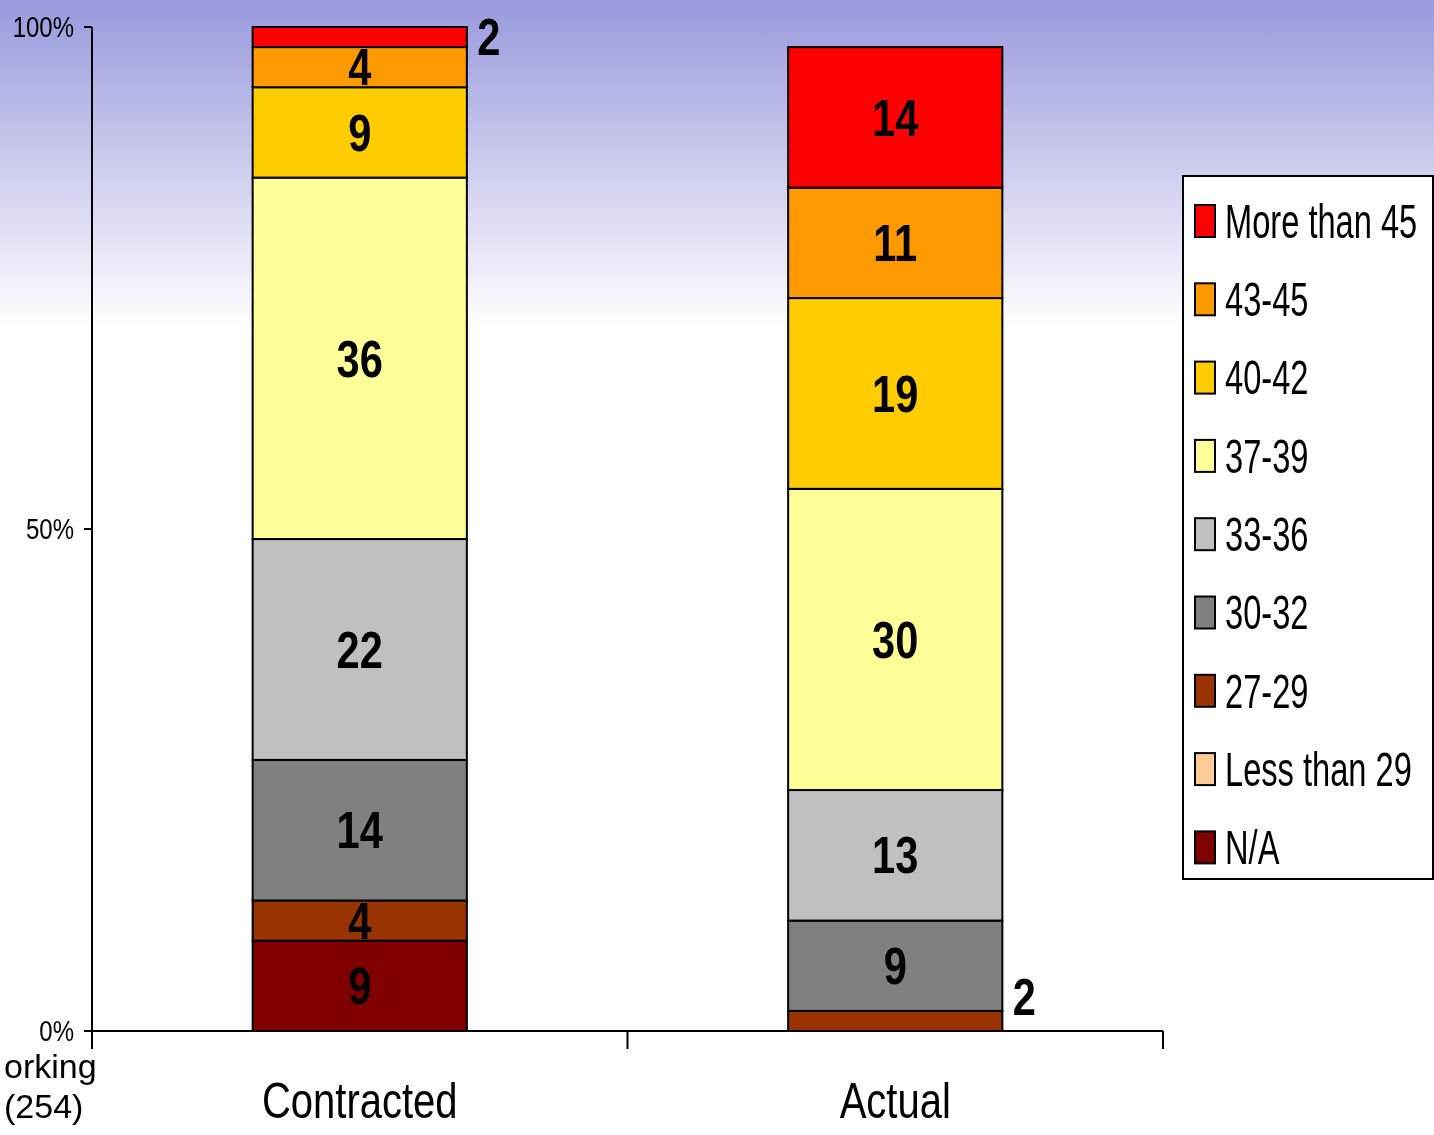 This screenshot has width=1434, height=1135. Describe the element at coordinates (359, 649) in the screenshot. I see `data-label: 22` at that location.